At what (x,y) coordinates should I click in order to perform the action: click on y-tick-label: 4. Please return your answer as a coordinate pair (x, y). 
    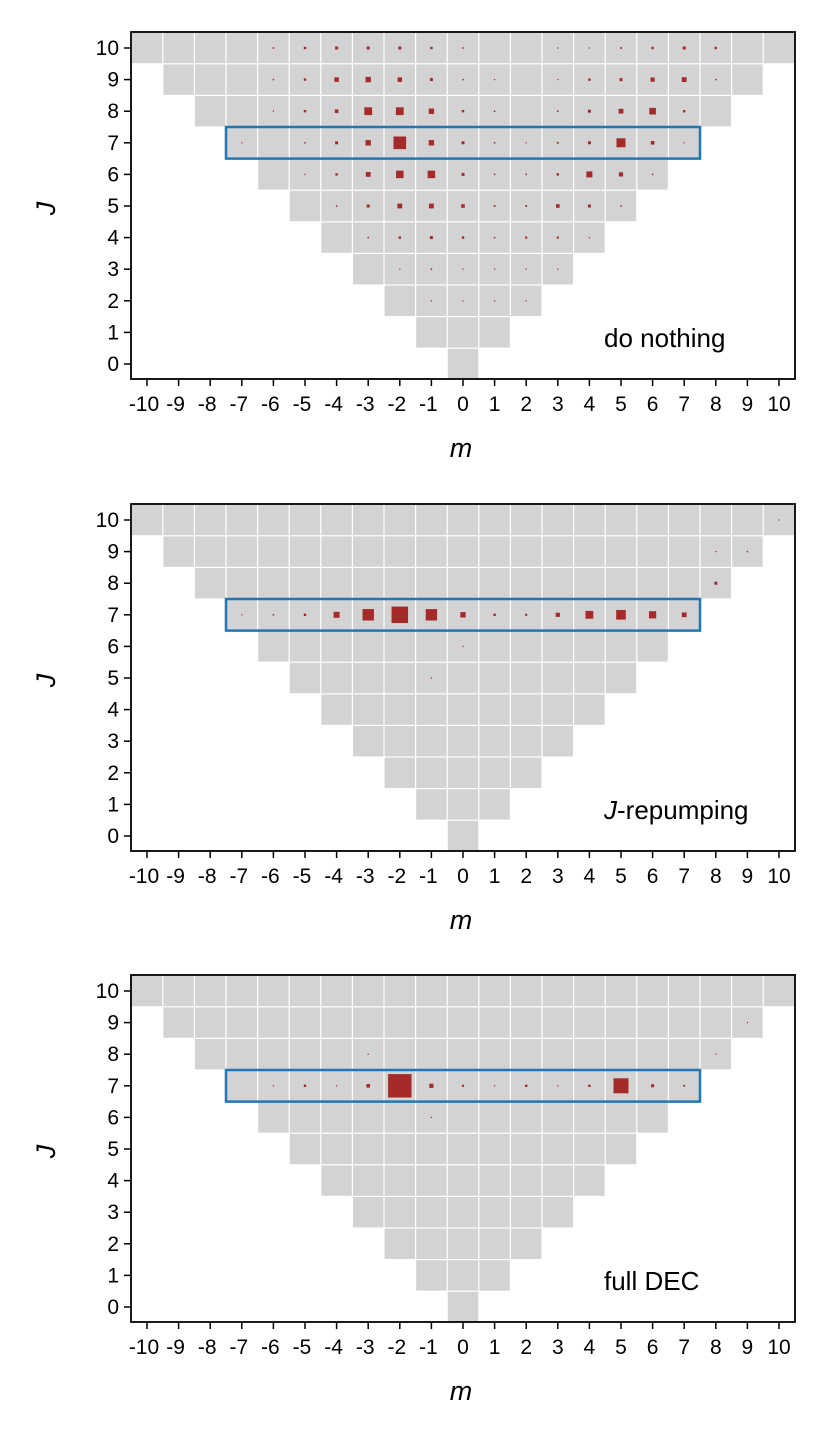
    Looking at the image, I should click on (113, 710).